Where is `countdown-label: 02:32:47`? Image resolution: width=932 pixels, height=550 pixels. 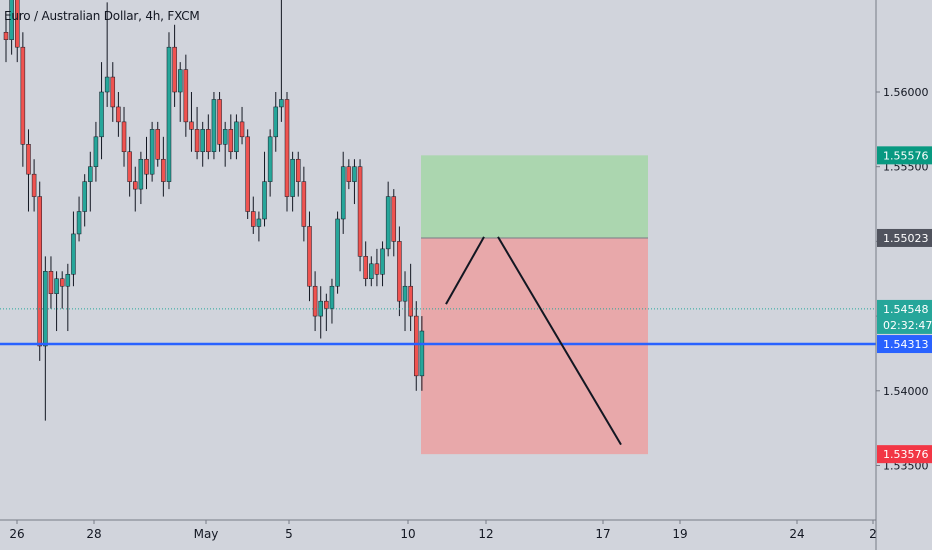
countdown-label: 02:32:47 is located at coordinates (907, 325).